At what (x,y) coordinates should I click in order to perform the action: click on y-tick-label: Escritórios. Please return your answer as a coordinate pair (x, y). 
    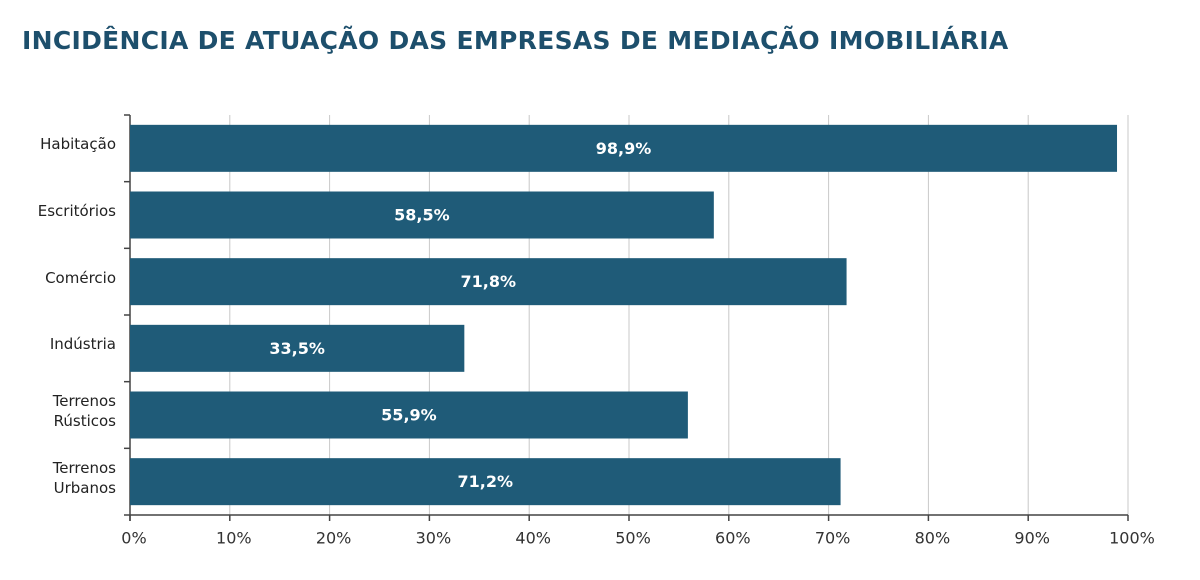
    Looking at the image, I should click on (76, 211).